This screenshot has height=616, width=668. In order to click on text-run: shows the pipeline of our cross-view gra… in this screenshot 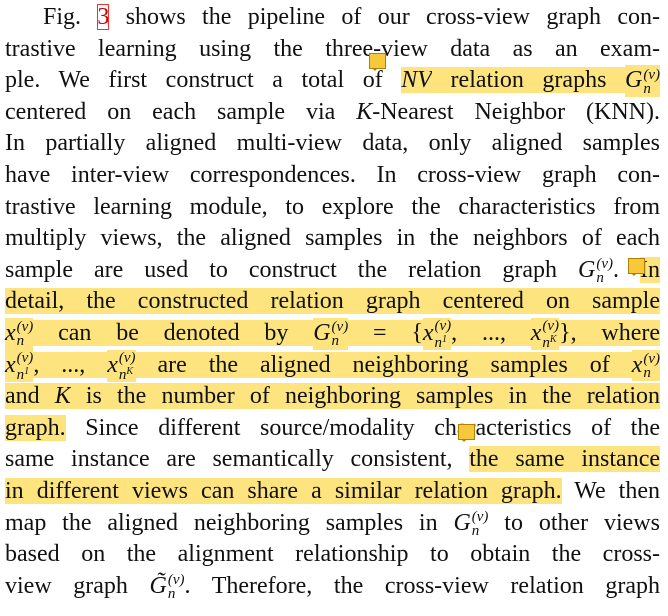, I will do `click(384, 17)`.